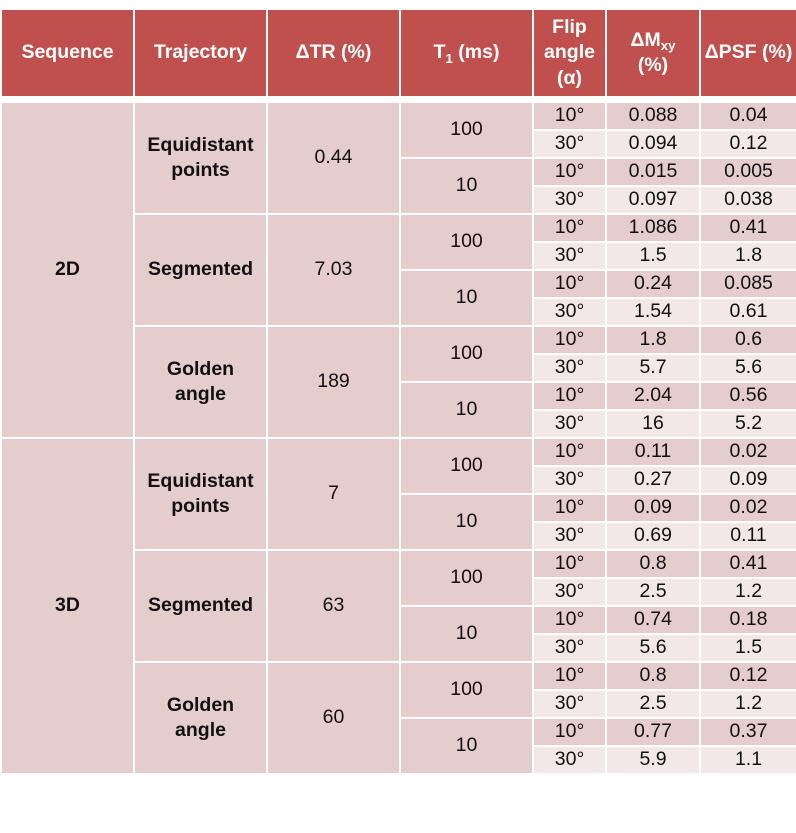  What do you see at coordinates (653, 396) in the screenshot?
I see `delta-mxy-cell: 2.04` at bounding box center [653, 396].